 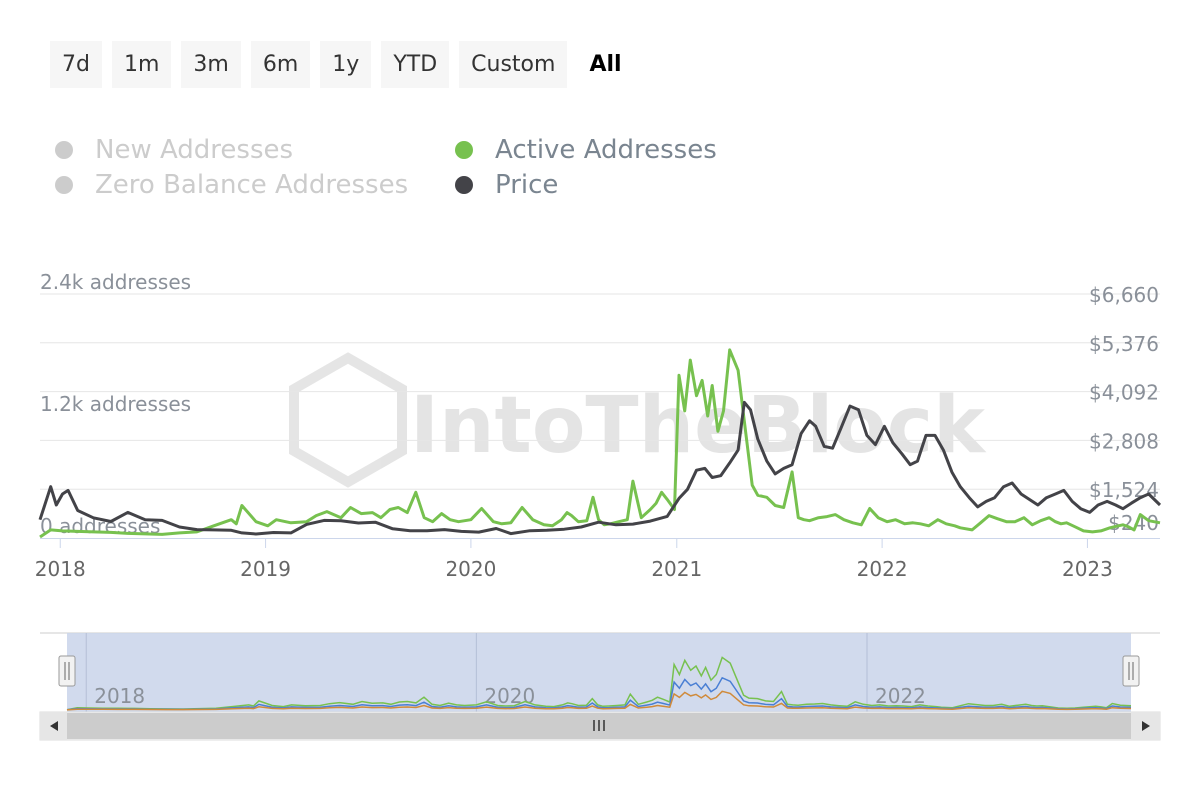 I want to click on navigator-right-handle, so click(x=1131, y=671).